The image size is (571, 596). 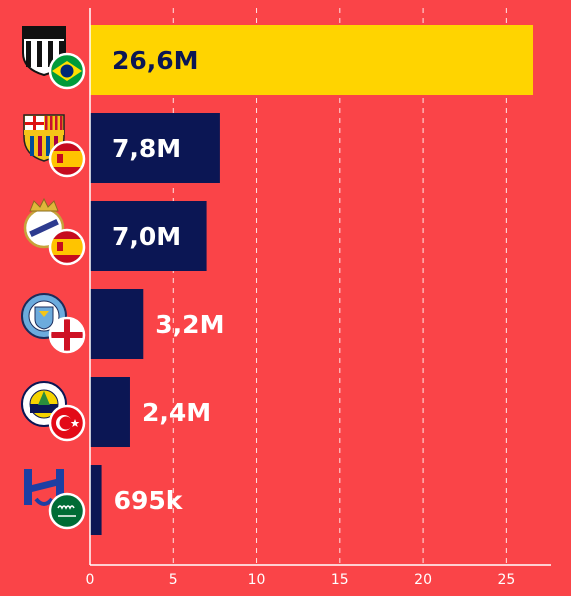 What do you see at coordinates (67, 511) in the screenshot?
I see `saudi-arabia-flag-icon` at bounding box center [67, 511].